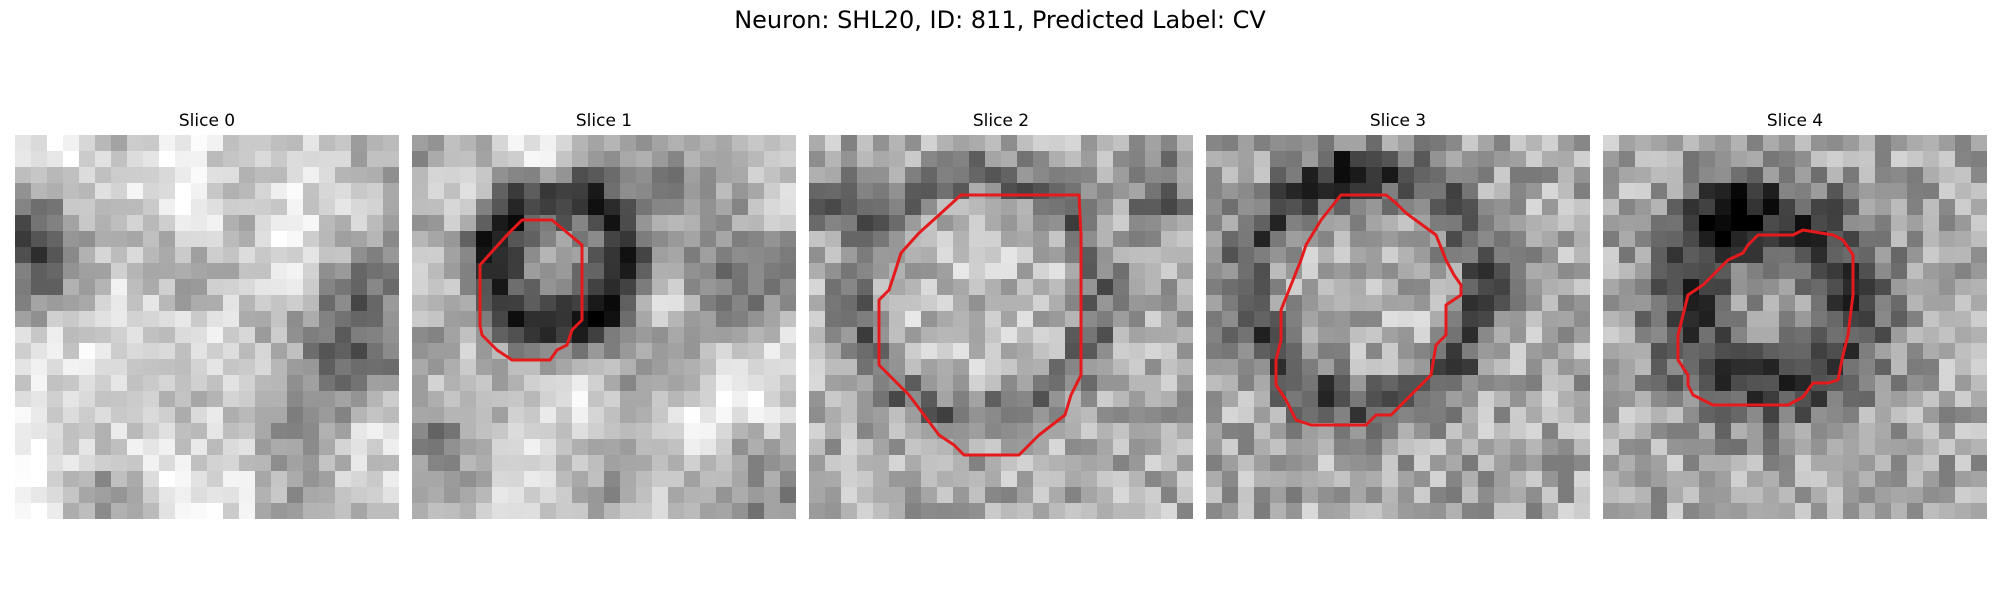 This screenshot has height=600, width=2000. I want to click on slice-title: Slice 2, so click(1001, 121).